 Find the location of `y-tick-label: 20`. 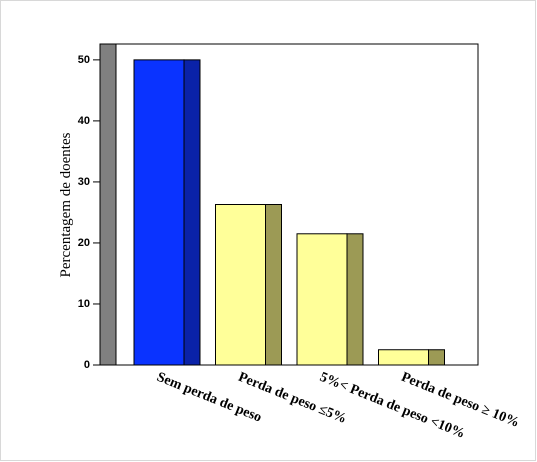

y-tick-label: 20 is located at coordinates (84, 243).